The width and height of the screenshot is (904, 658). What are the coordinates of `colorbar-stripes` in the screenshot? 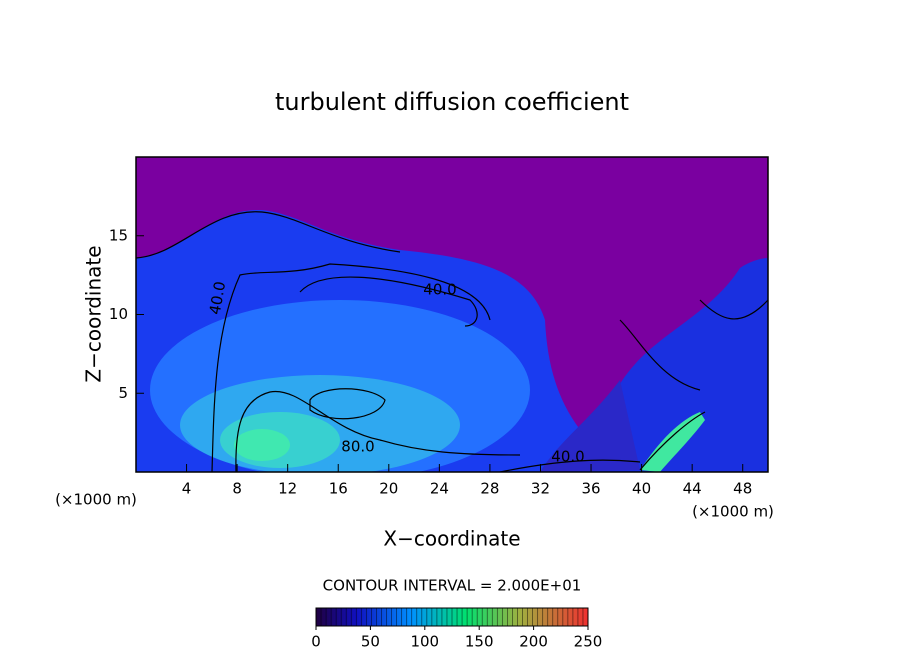 It's located at (452, 617).